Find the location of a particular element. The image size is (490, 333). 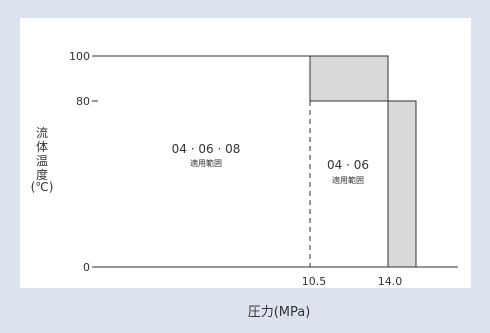

y-axis-title-char-4: 度 is located at coordinates (41, 175).